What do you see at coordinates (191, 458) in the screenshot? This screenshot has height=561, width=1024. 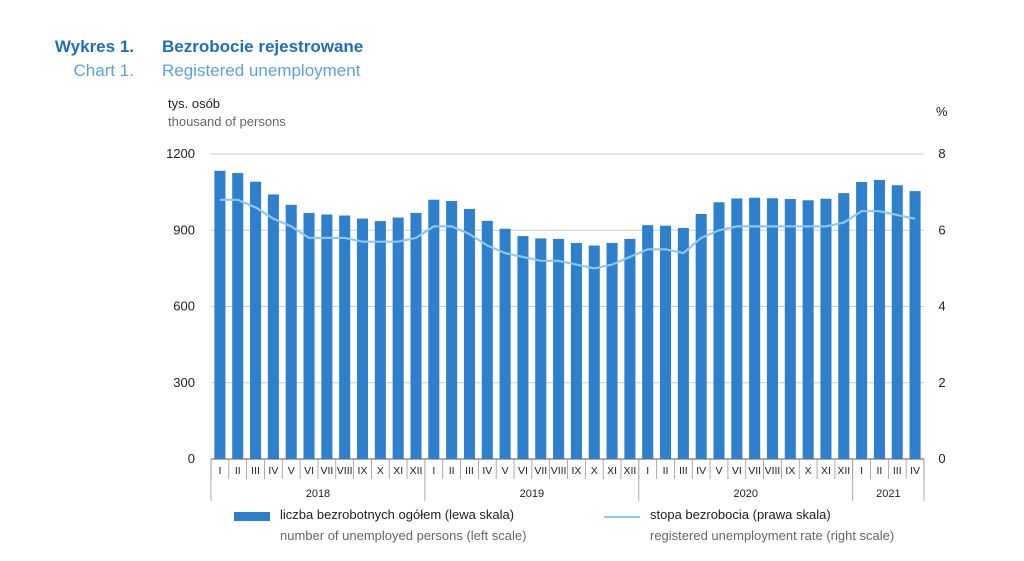 I see `left-tick-label: 0` at bounding box center [191, 458].